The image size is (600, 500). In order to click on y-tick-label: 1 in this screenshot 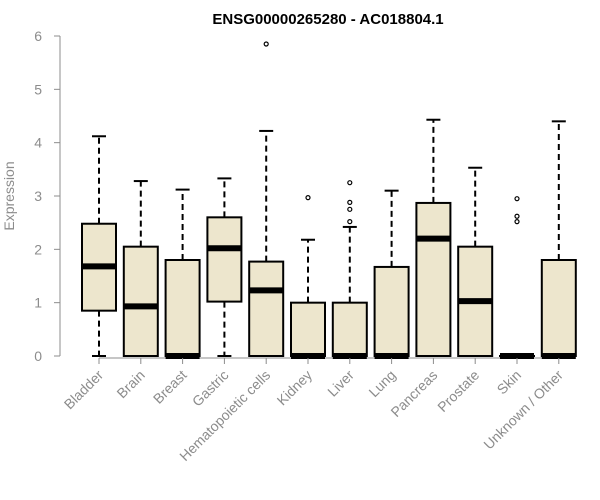, I will do `click(38, 303)`.